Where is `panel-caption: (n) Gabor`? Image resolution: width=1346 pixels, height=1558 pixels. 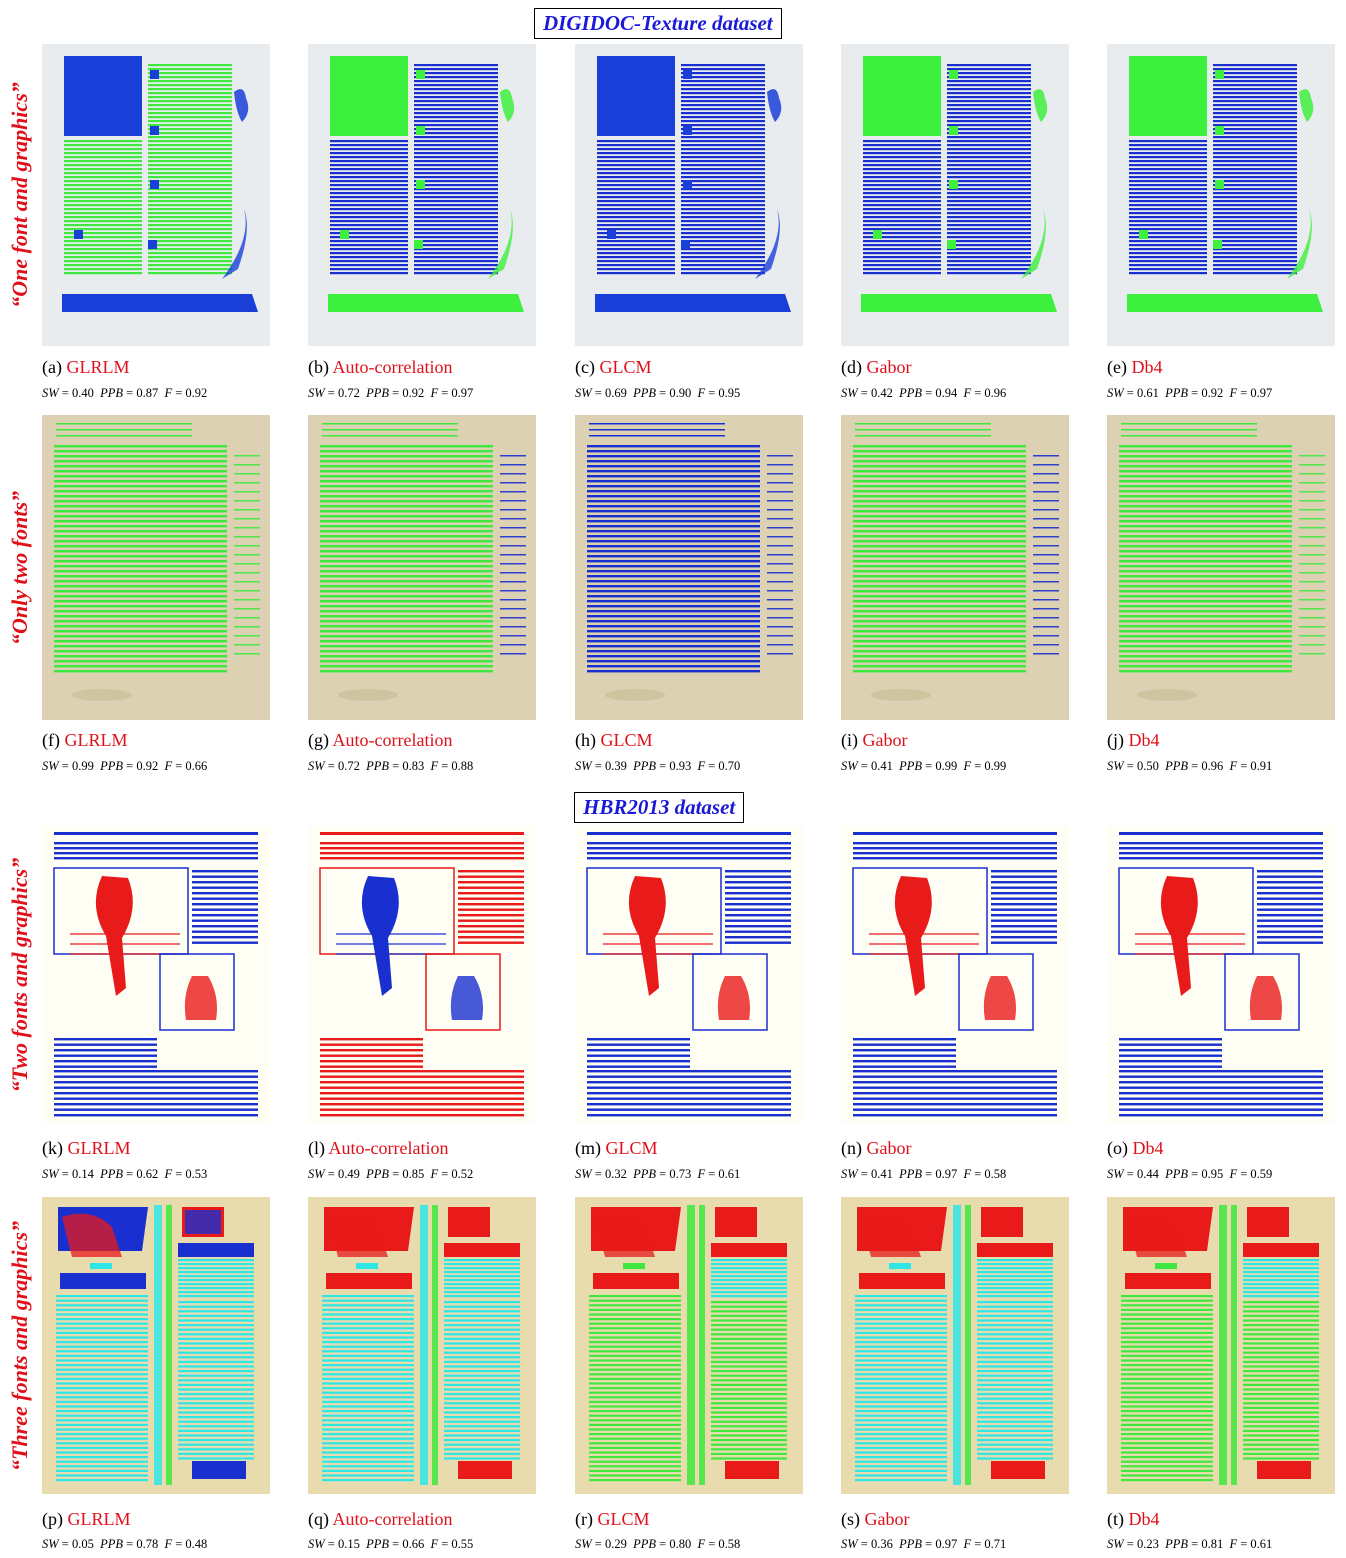
panel-caption: (n) Gabor is located at coordinates (876, 1148).